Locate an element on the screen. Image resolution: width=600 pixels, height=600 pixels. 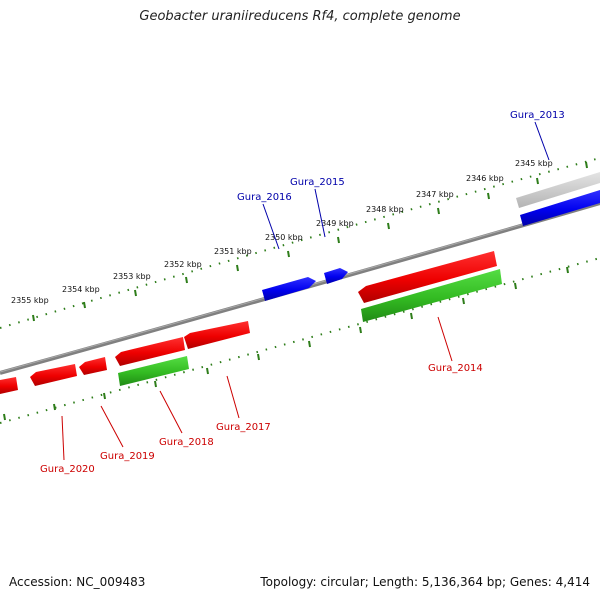
label-gura-2016: Gura_2016 is located at coordinates (264, 197).